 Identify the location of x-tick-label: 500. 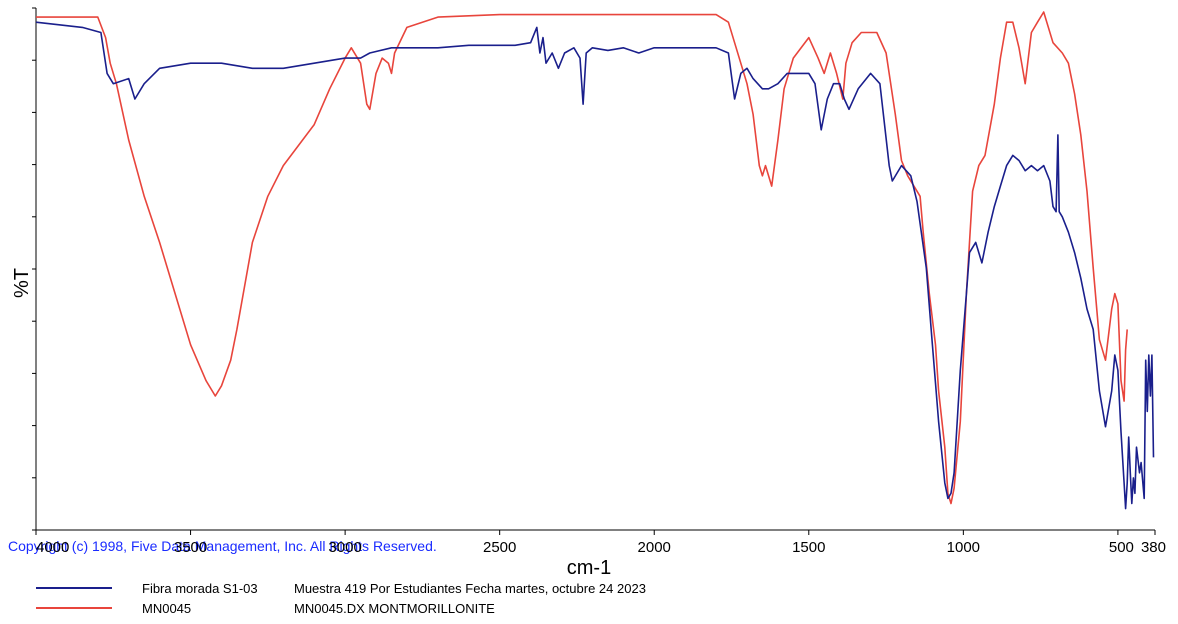
(1121, 547).